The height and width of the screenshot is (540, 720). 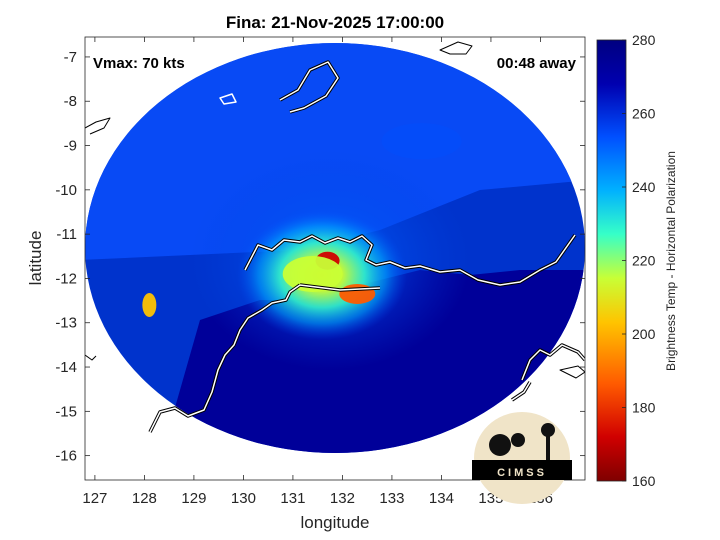 I want to click on island-small, so click(x=228, y=99).